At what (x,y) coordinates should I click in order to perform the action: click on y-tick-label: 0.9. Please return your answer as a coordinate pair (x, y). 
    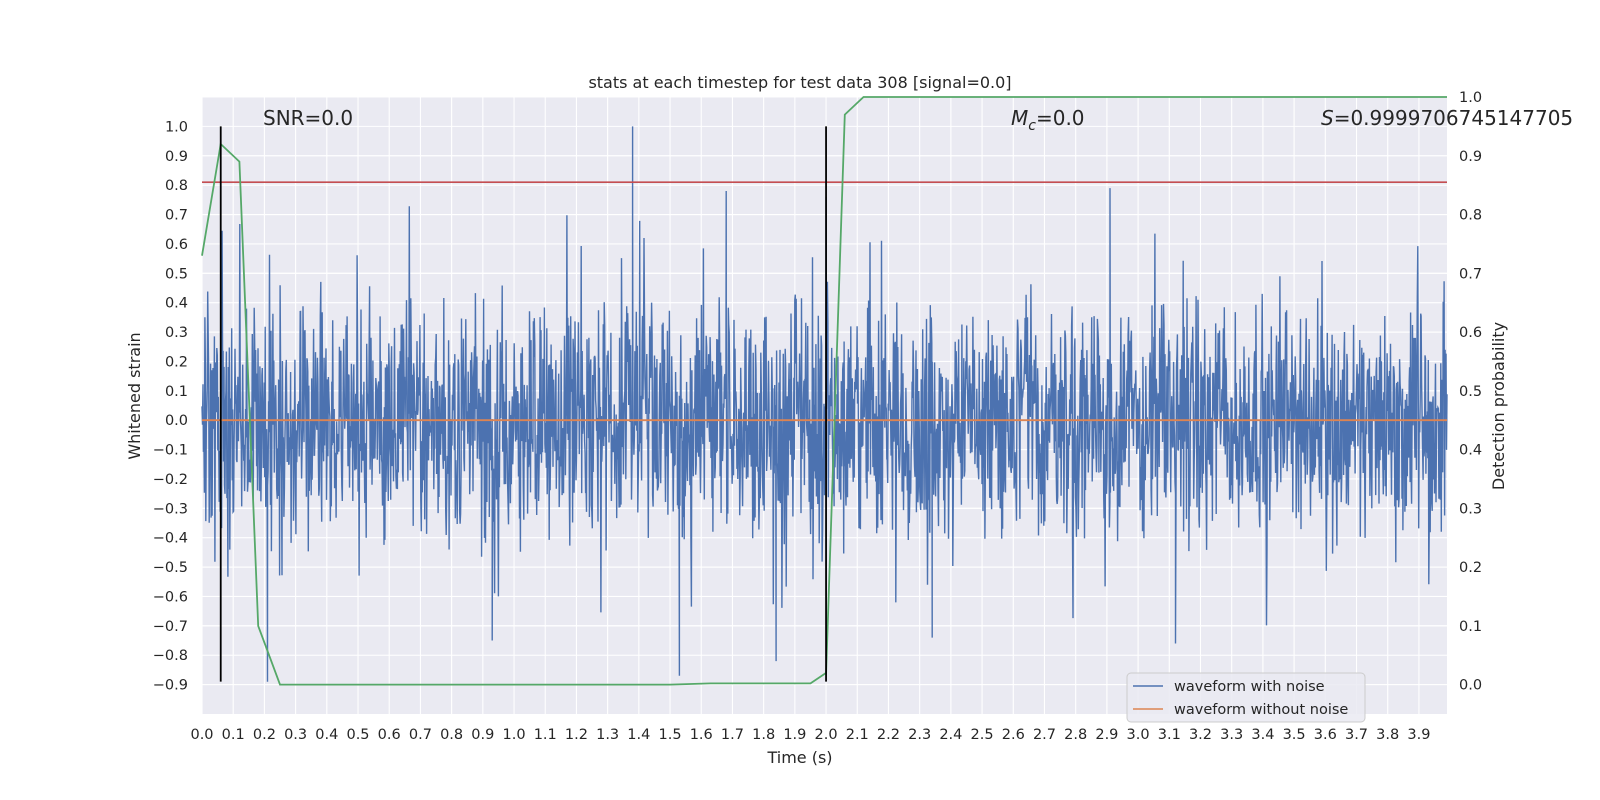
    Looking at the image, I should click on (176, 157).